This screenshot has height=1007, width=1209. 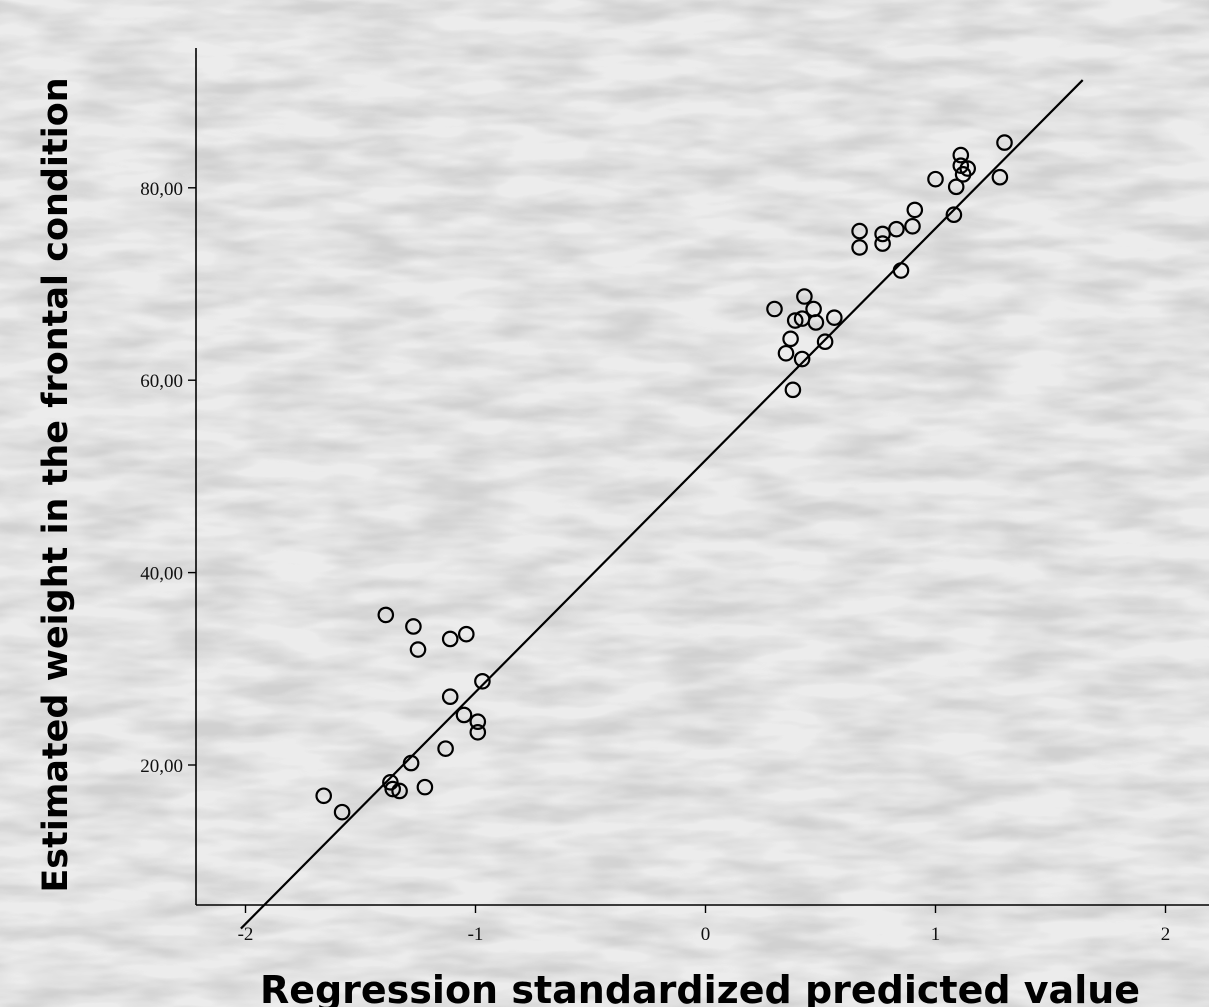 I want to click on x-tick-label: 1, so click(x=936, y=934).